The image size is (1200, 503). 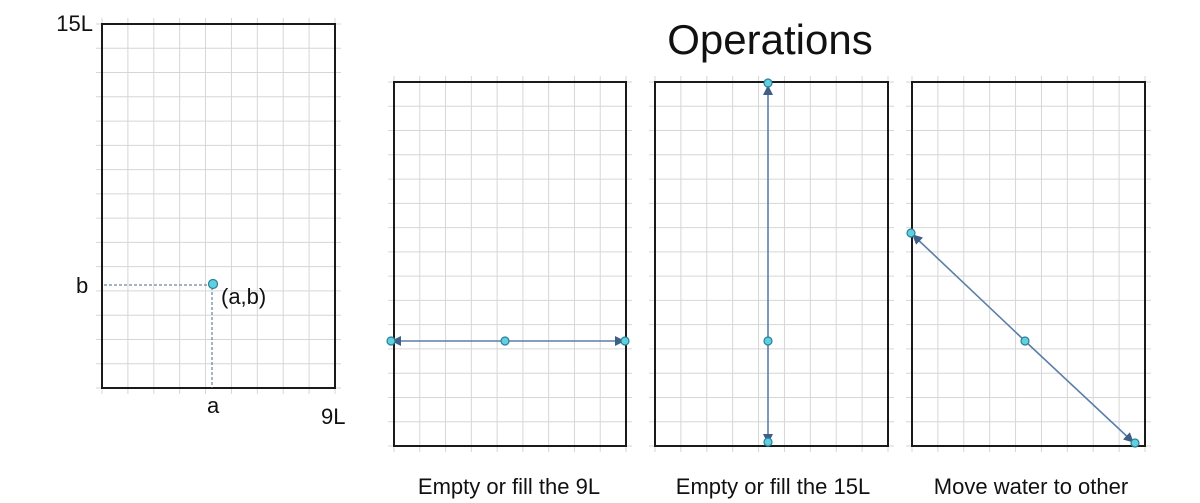 What do you see at coordinates (213, 284) in the screenshot?
I see `state-point` at bounding box center [213, 284].